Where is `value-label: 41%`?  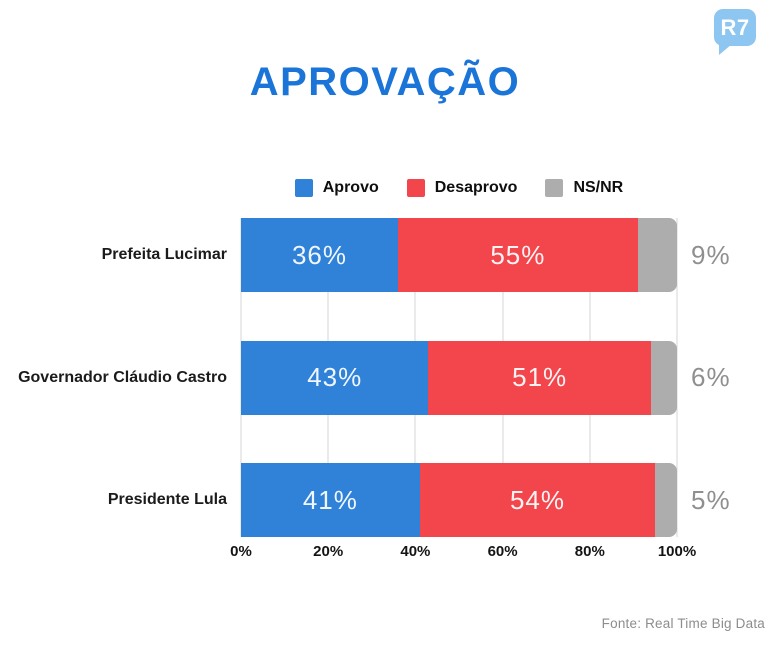 value-label: 41% is located at coordinates (330, 499).